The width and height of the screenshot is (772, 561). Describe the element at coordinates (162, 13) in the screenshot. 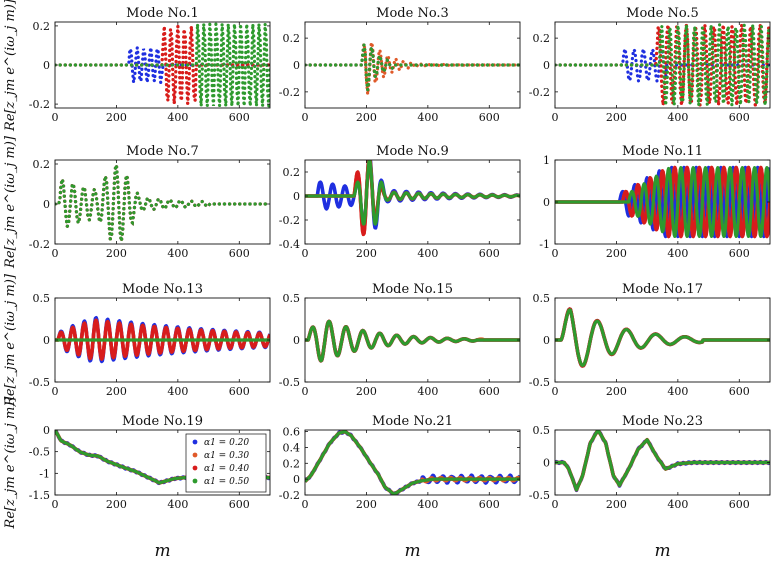

I see `subplot-title: Mode No.1` at that location.